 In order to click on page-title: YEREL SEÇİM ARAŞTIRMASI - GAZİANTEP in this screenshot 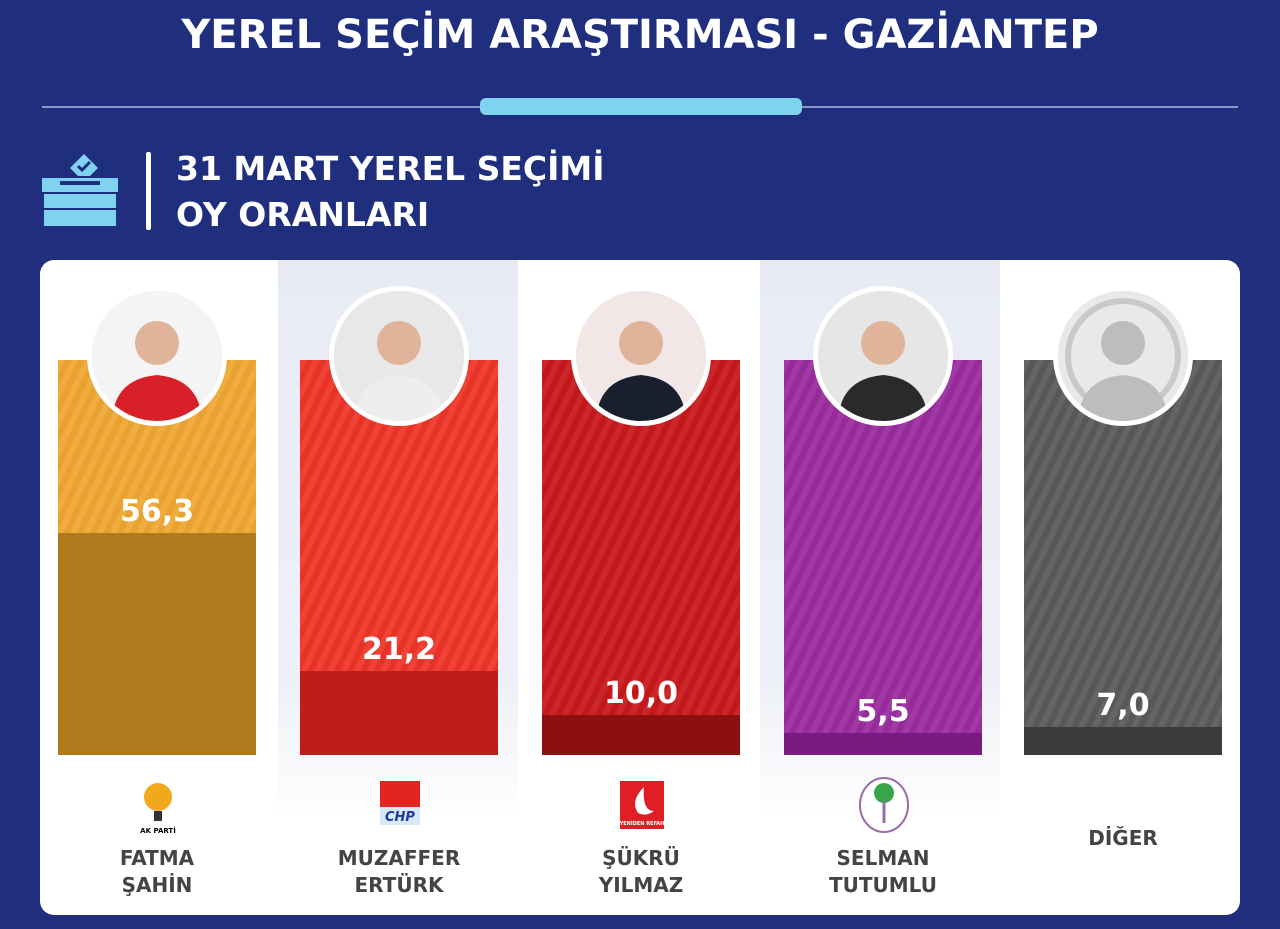, I will do `click(640, 35)`.